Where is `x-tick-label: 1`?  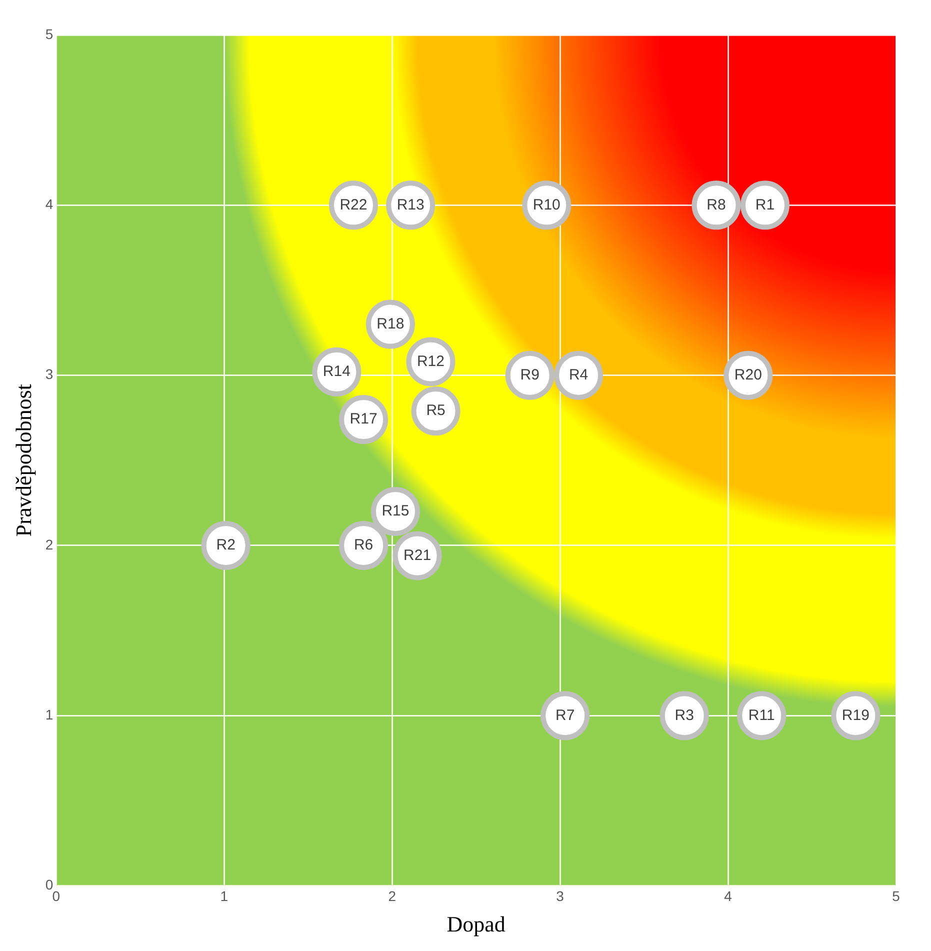
x-tick-label: 1 is located at coordinates (224, 896).